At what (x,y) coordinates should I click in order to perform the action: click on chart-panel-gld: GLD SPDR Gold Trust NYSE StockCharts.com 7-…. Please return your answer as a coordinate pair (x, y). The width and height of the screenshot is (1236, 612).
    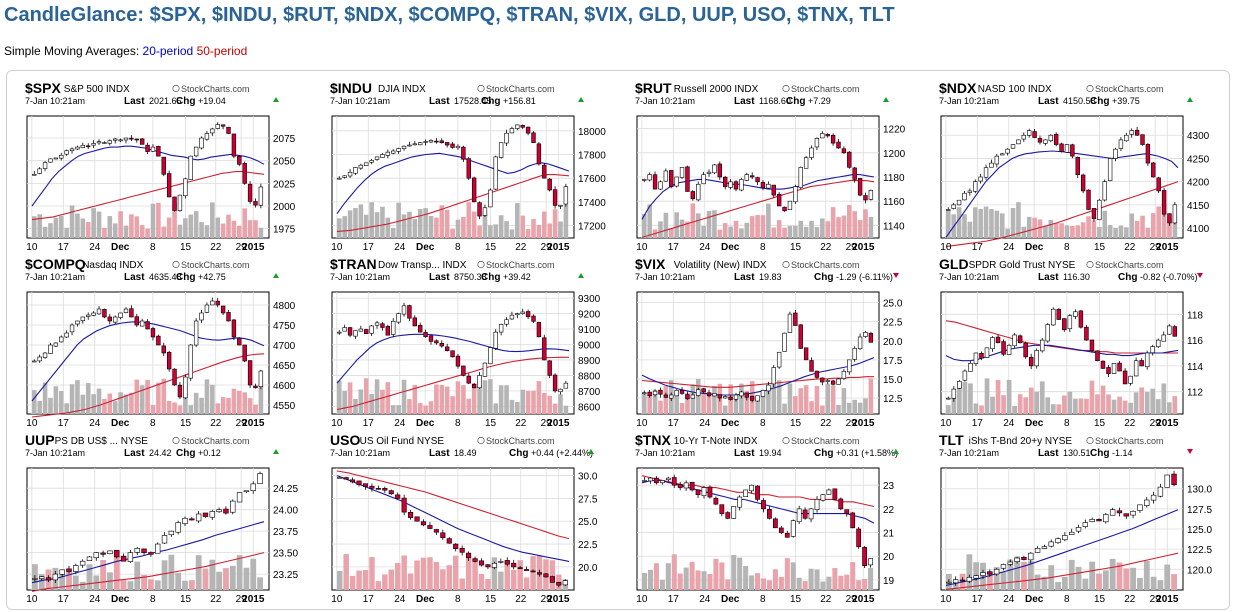
    Looking at the image, I should click on (1083, 345).